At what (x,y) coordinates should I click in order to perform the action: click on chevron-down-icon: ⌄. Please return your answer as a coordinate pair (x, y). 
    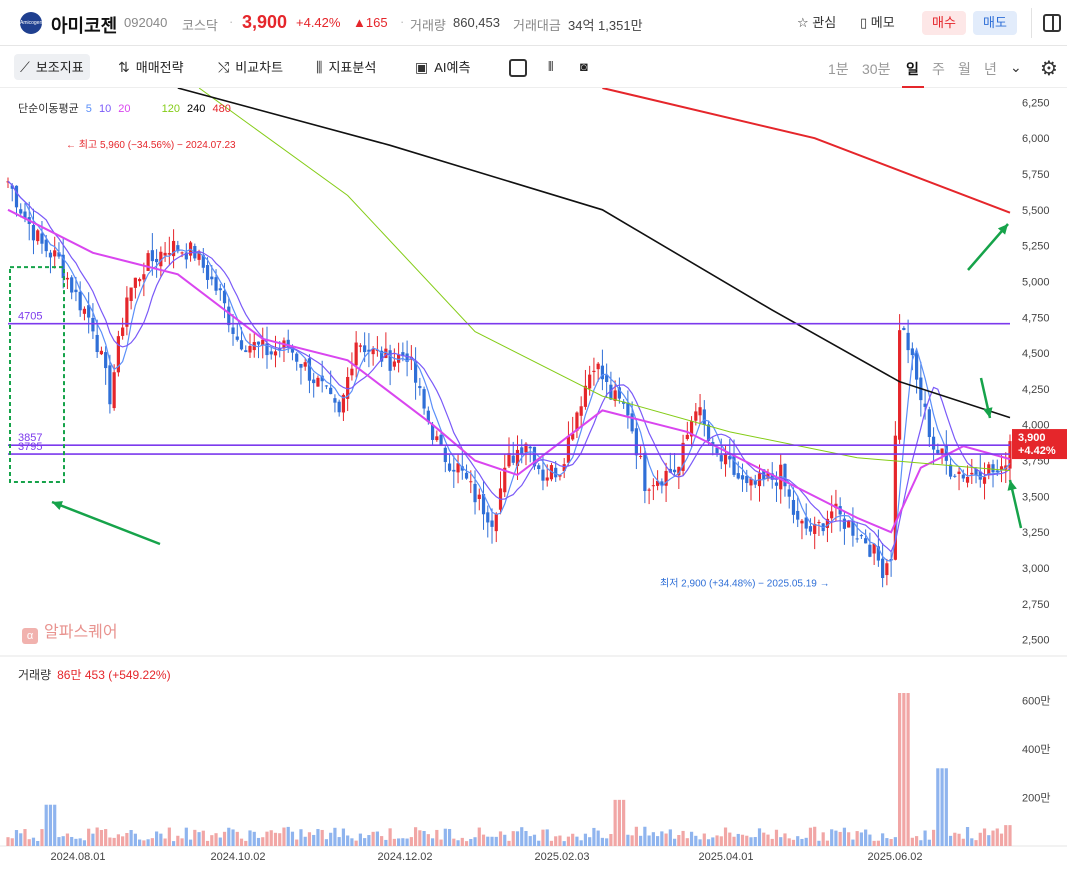
    Looking at the image, I should click on (1016, 67).